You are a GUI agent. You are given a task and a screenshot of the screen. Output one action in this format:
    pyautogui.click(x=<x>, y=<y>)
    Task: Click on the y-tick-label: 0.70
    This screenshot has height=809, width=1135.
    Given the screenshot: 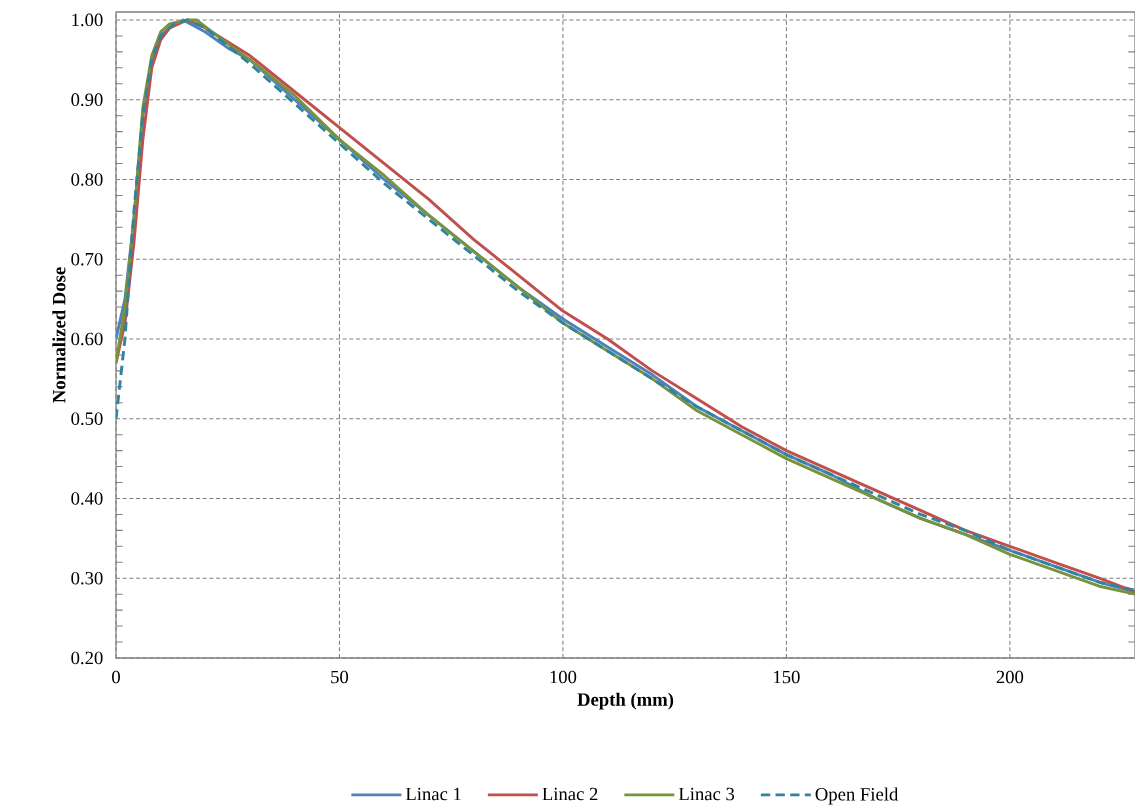 What is the action you would take?
    pyautogui.click(x=87, y=259)
    